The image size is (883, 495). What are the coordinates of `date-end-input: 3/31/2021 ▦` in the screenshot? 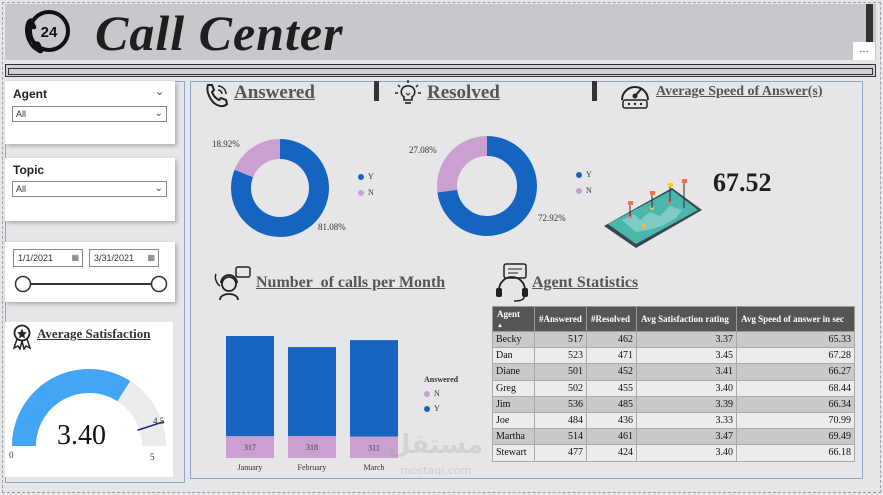 It's located at (124, 258).